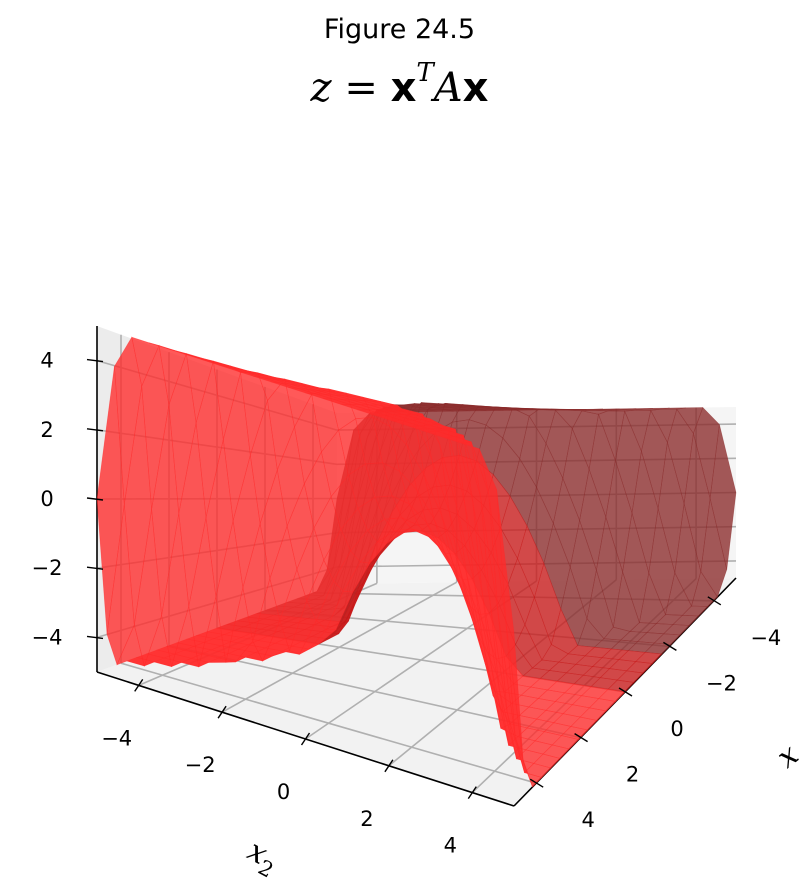  What do you see at coordinates (262, 857) in the screenshot?
I see `x2-axis-label: x2` at bounding box center [262, 857].